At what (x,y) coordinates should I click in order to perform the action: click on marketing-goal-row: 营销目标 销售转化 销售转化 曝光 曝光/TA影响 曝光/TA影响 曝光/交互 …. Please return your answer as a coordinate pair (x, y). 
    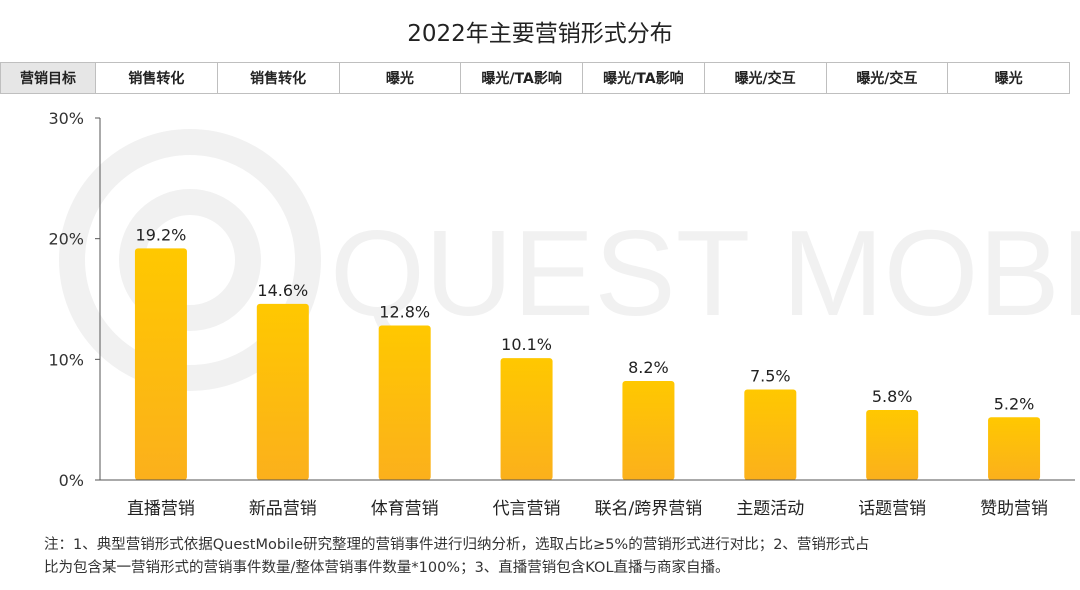
    Looking at the image, I should click on (535, 78).